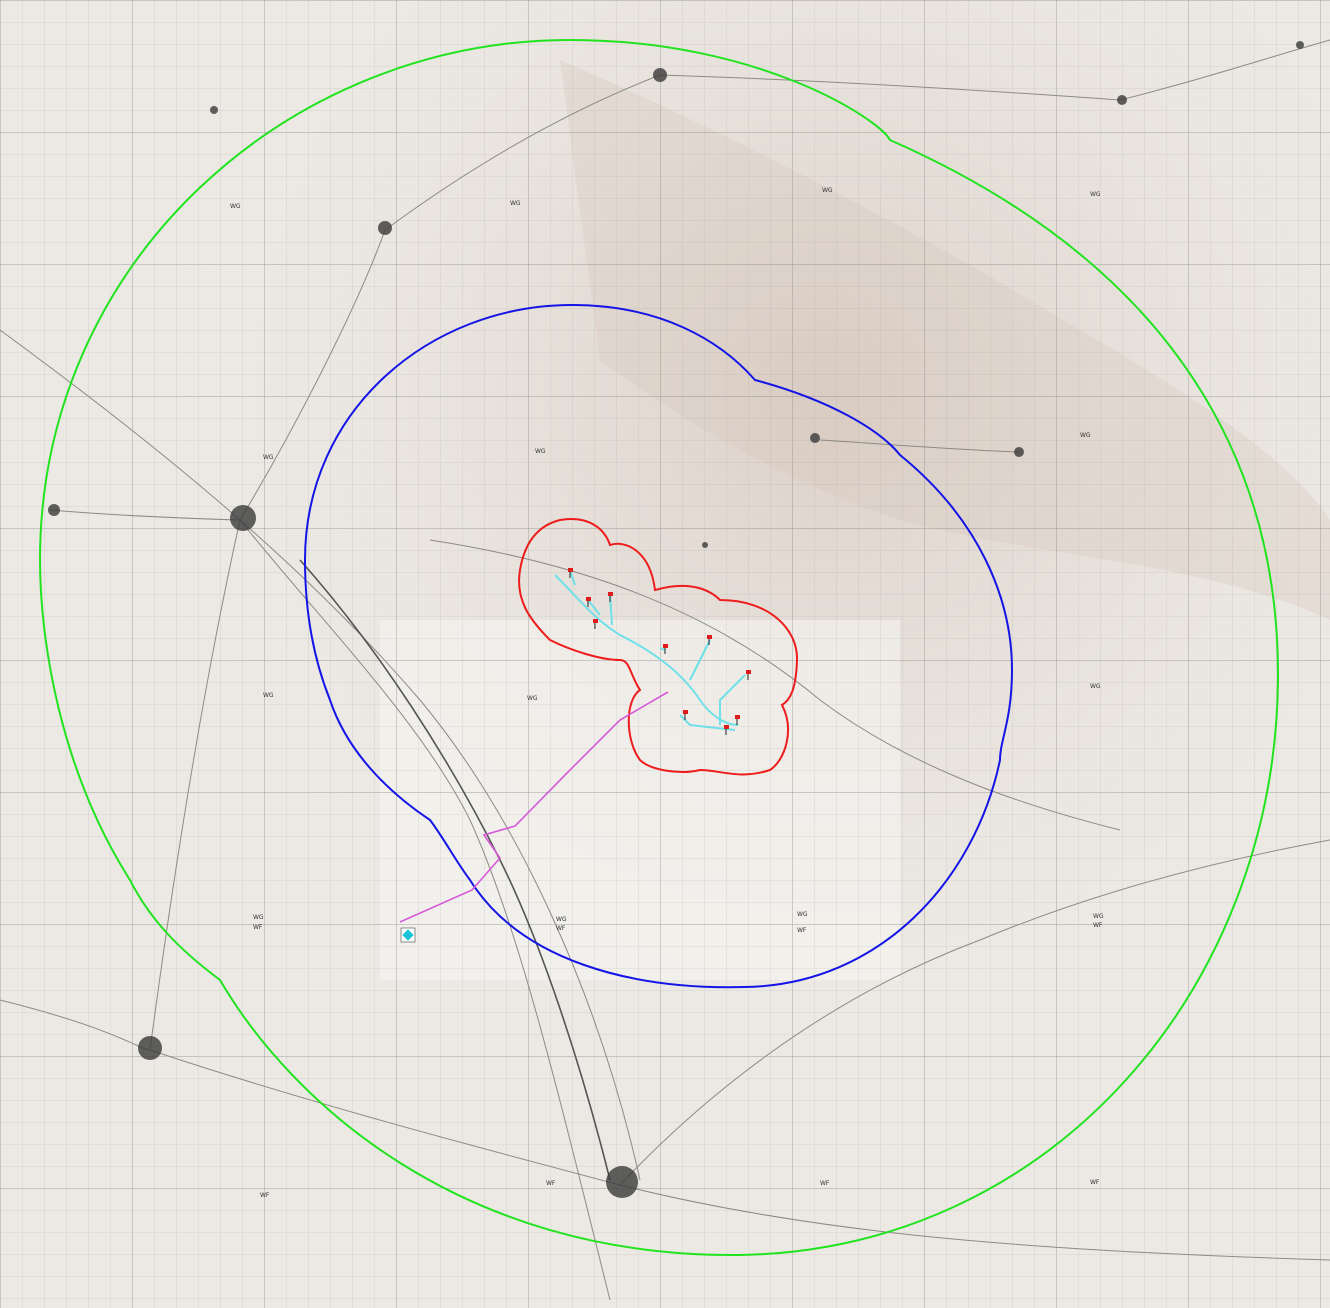 This screenshot has height=1308, width=1330. I want to click on collector-cable-network, so click(650, 650).